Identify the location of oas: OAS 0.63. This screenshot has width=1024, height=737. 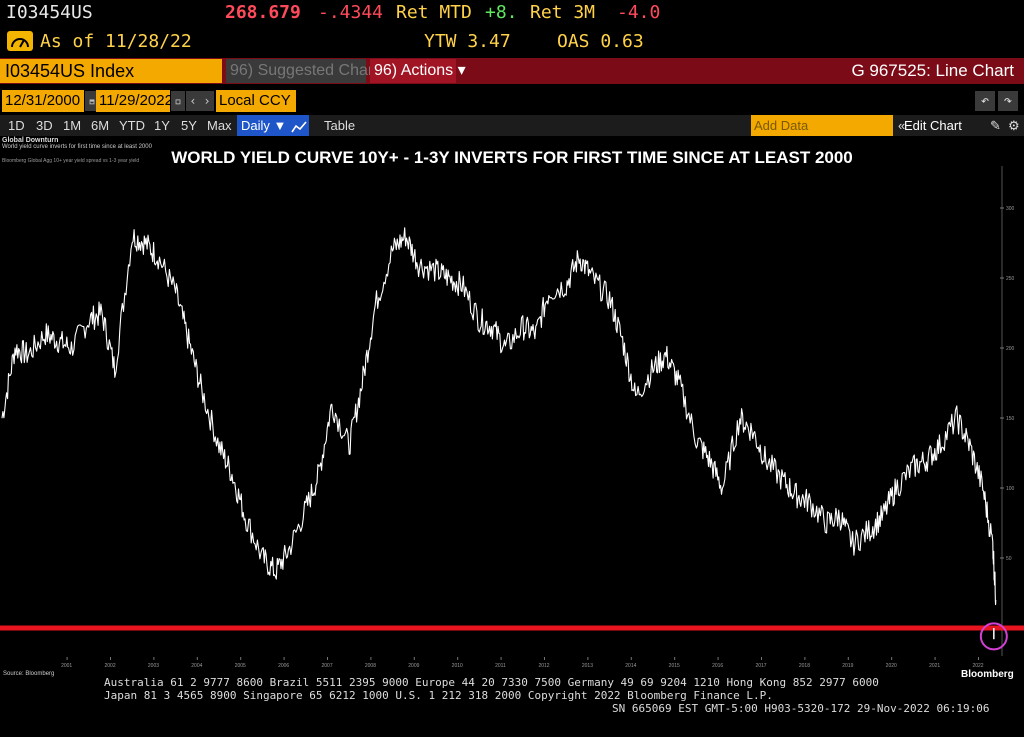
(600, 41).